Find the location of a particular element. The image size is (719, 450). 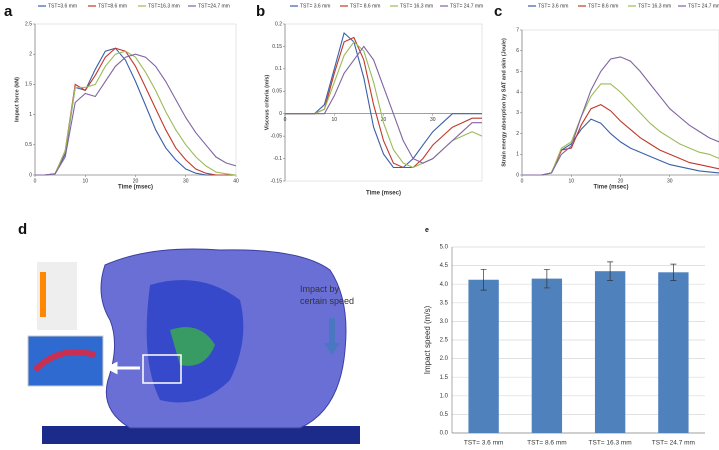

y-tick-label: 1.5 is located at coordinates (28, 85).